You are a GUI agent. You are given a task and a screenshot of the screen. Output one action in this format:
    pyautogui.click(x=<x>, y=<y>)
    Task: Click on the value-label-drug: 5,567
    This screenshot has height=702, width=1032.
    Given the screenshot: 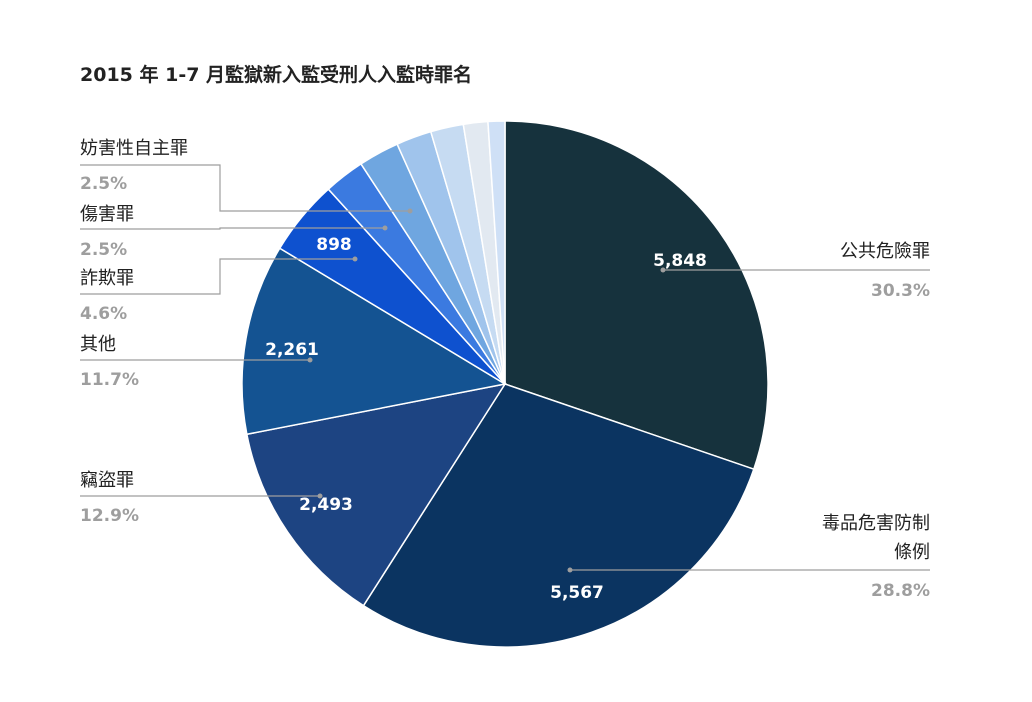 What is the action you would take?
    pyautogui.click(x=577, y=593)
    